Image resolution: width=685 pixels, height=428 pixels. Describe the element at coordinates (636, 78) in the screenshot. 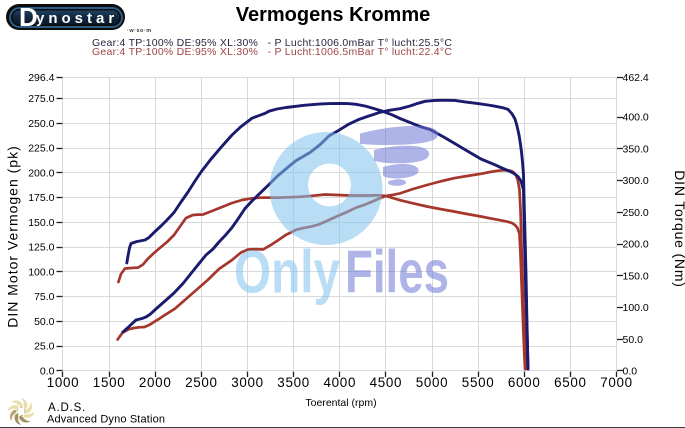

I see `svg-text: 462.4` at that location.